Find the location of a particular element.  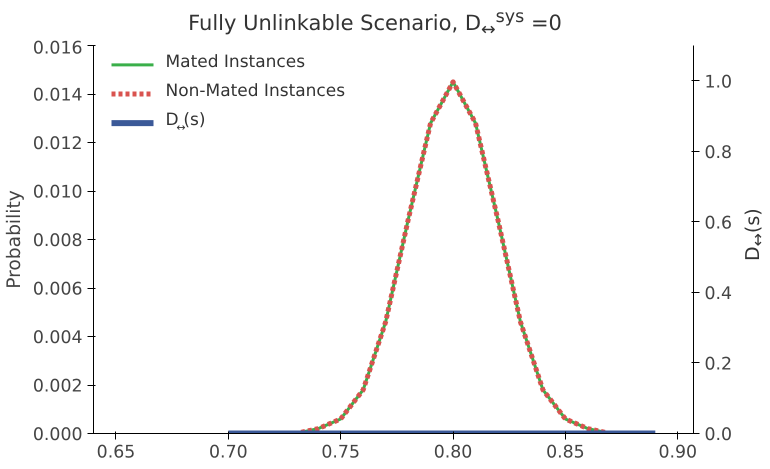

y-axis-title: Probability is located at coordinates (14, 239).